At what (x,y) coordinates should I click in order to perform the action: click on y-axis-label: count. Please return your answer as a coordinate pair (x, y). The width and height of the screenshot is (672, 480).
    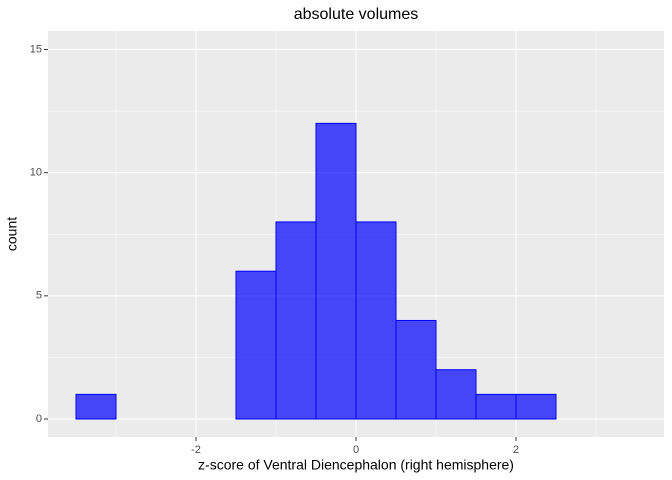
    Looking at the image, I should click on (12, 234).